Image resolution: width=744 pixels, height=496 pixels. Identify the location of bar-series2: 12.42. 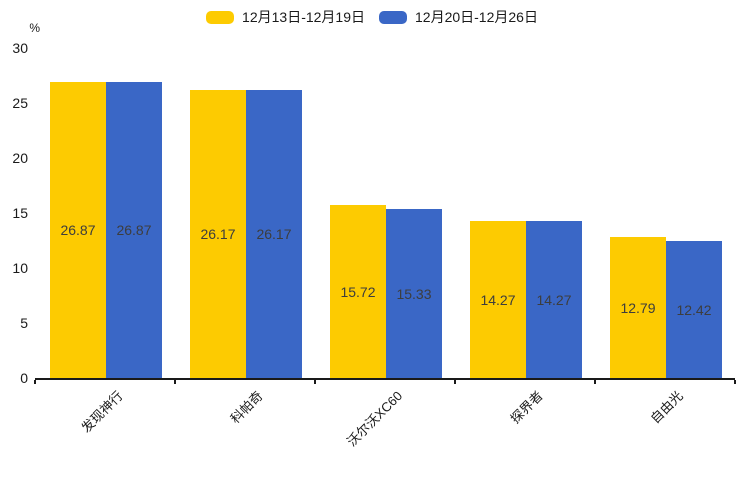
(694, 309).